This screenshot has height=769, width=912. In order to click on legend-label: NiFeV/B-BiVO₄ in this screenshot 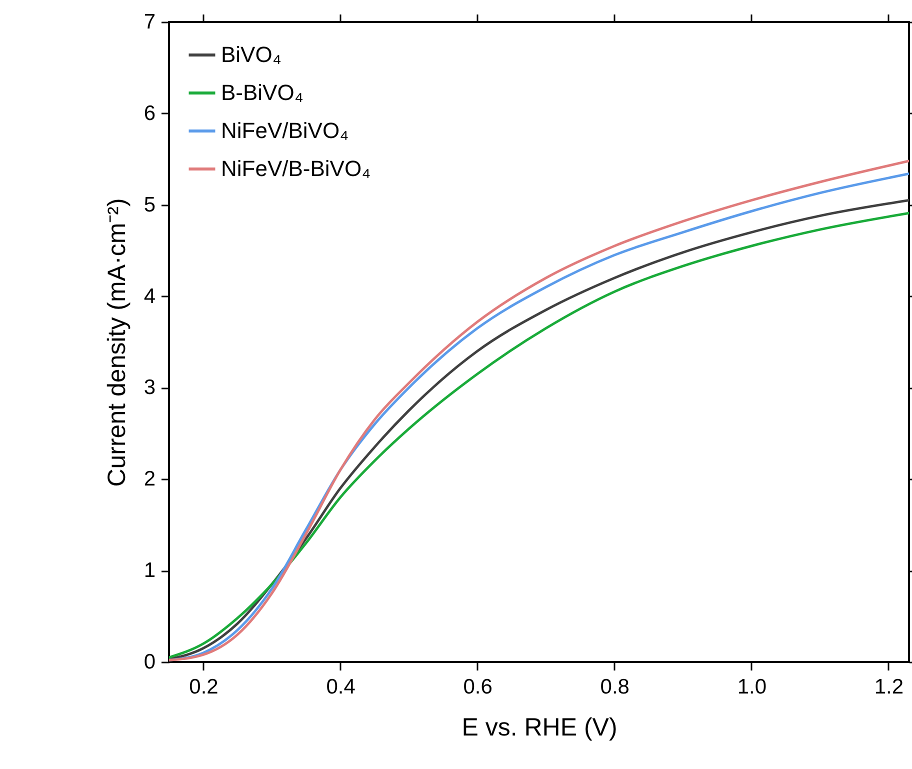, I will do `click(296, 168)`.